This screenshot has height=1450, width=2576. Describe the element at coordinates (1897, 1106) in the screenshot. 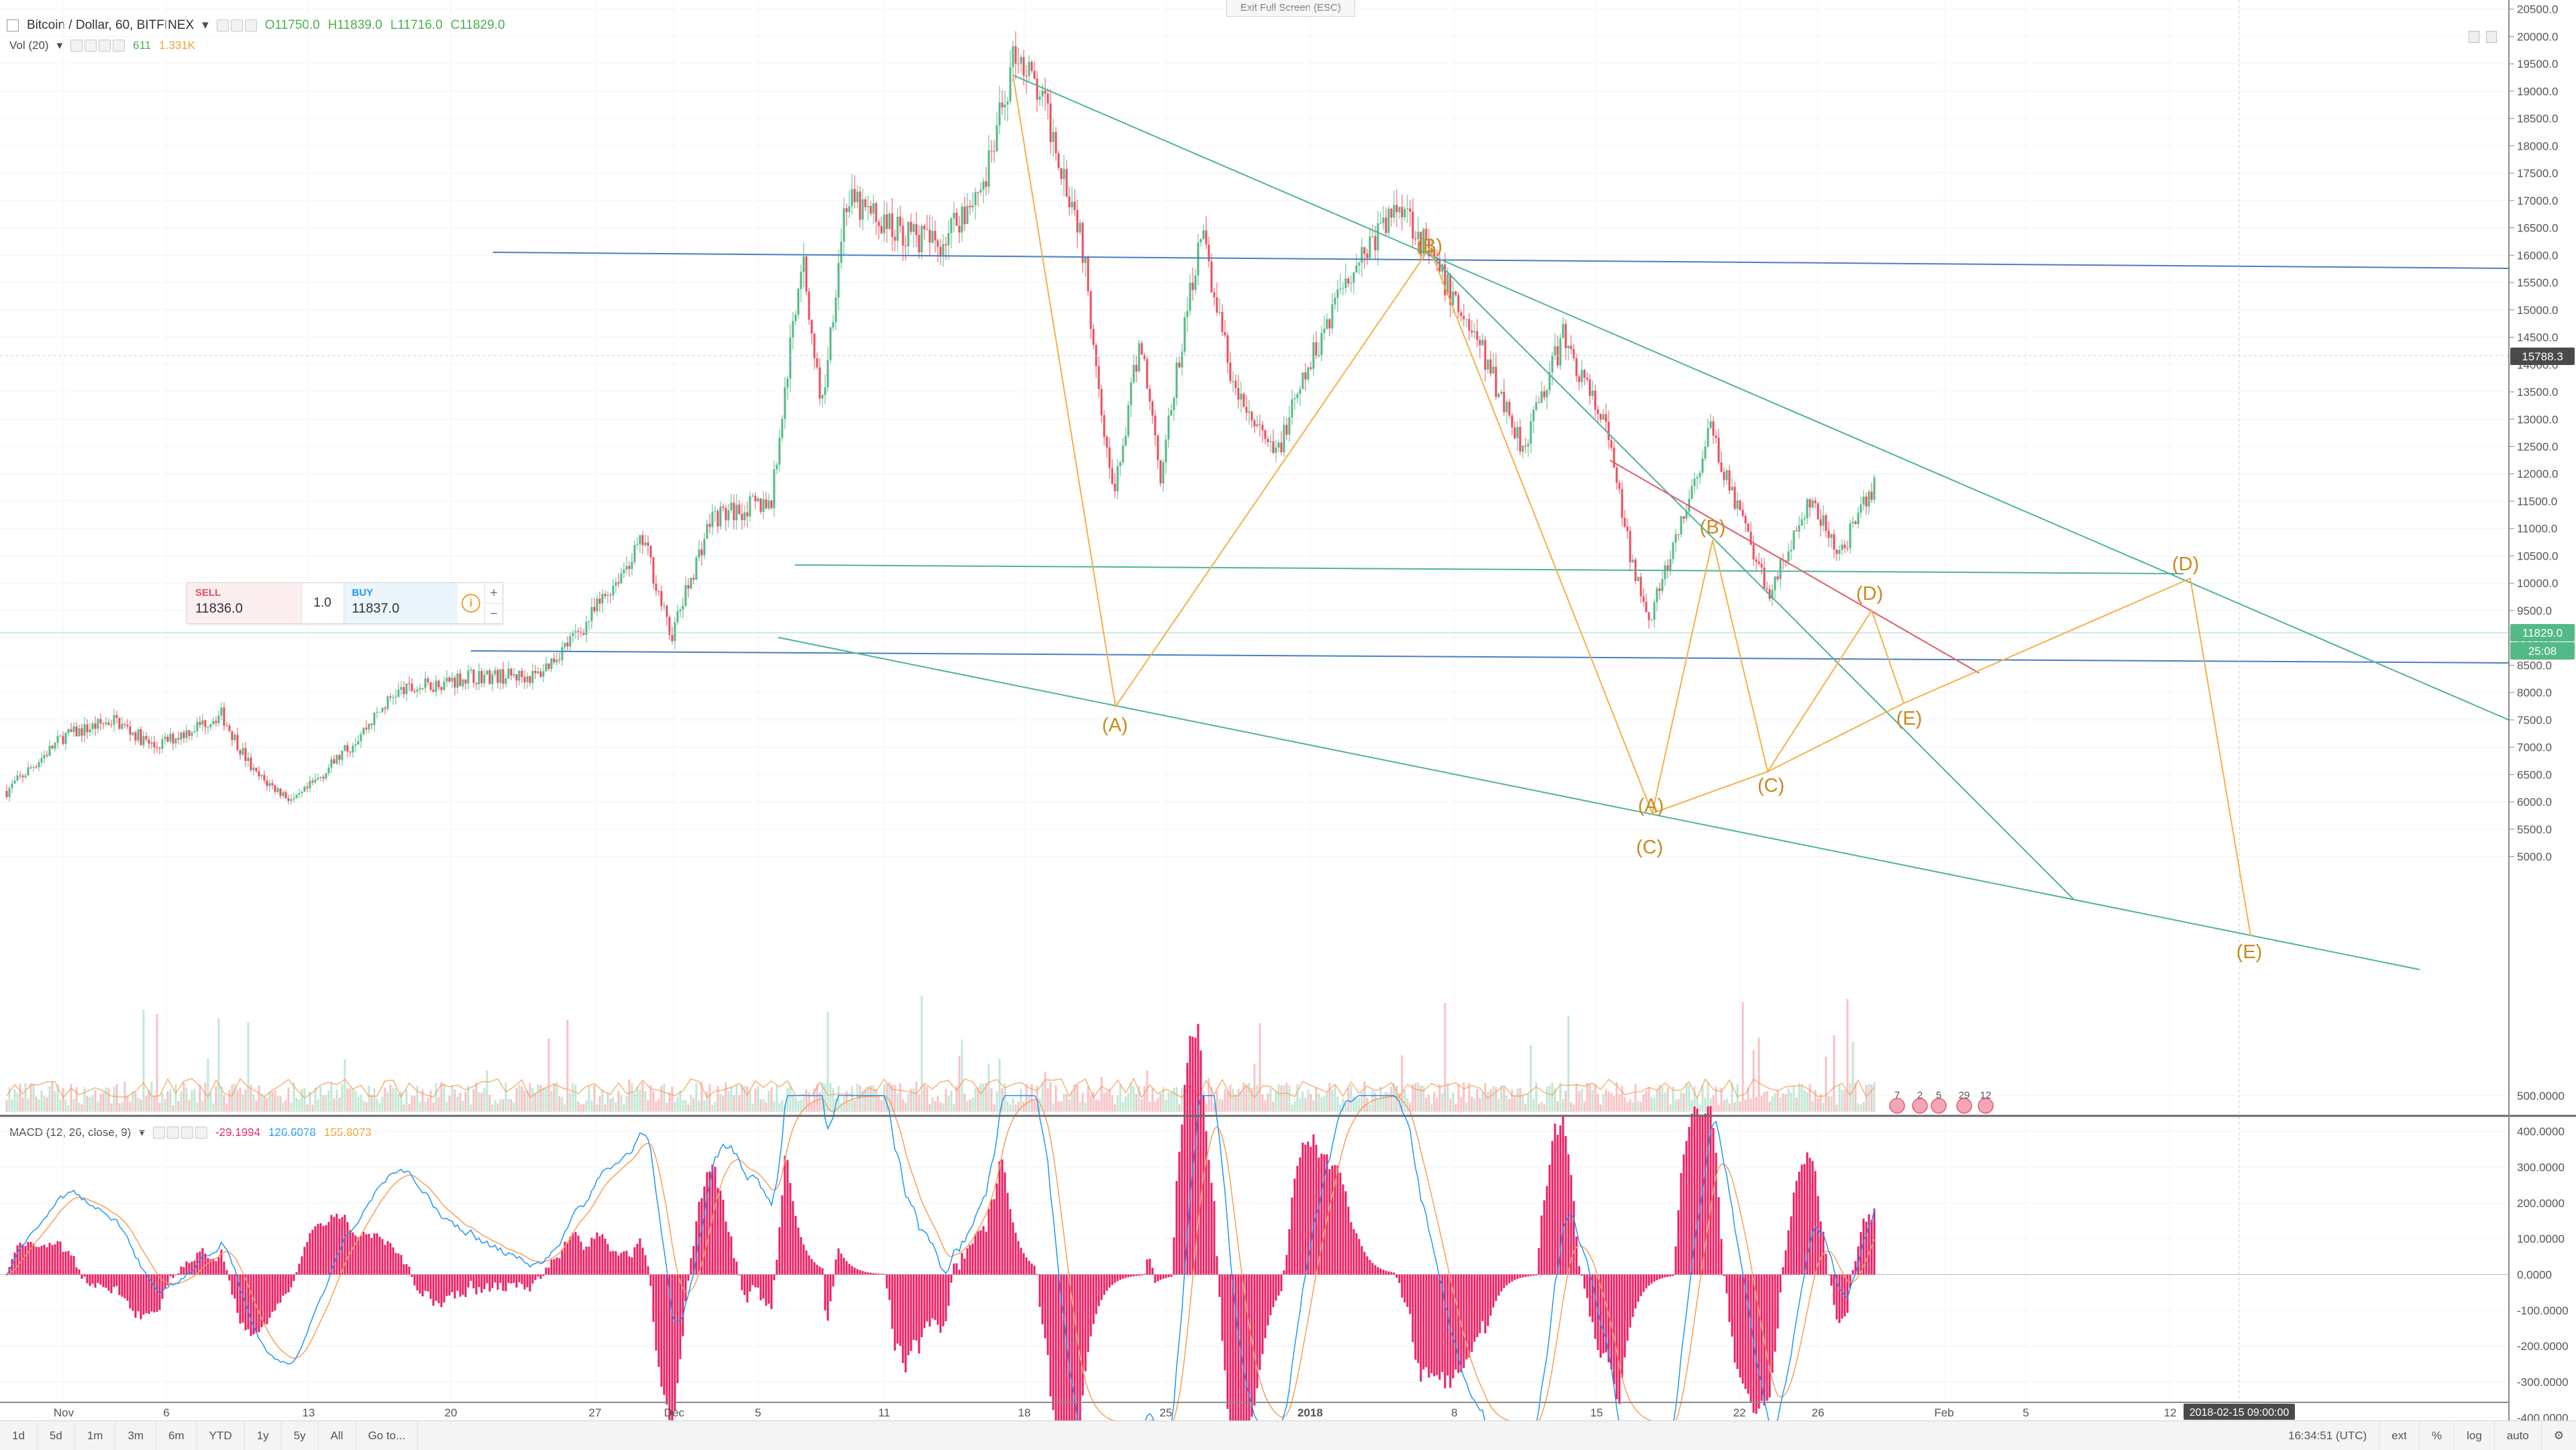

I see `event-marker` at that location.